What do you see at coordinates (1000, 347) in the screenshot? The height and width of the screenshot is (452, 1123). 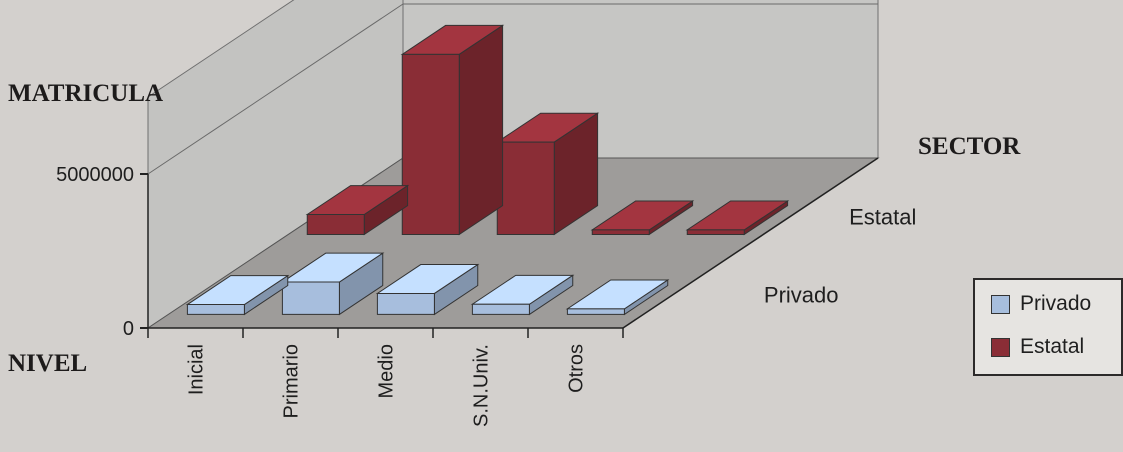 I see `legend-swatch-estatal` at bounding box center [1000, 347].